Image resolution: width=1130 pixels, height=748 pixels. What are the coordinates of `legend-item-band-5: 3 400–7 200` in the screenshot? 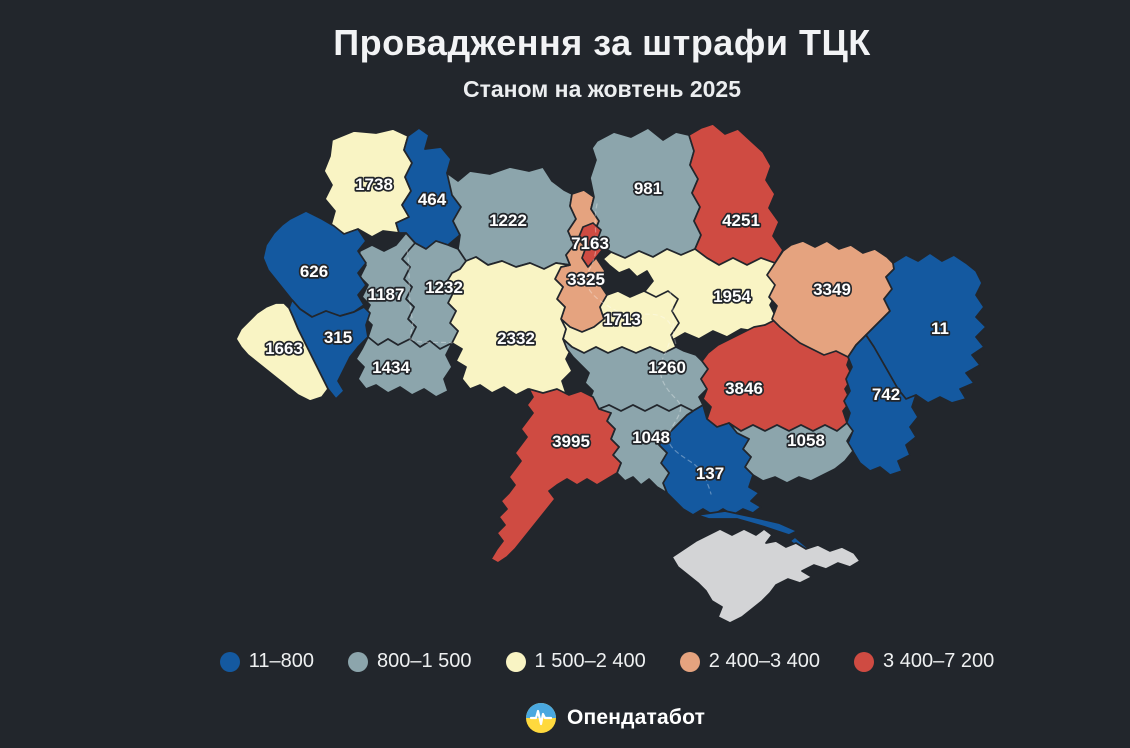 It's located at (924, 661).